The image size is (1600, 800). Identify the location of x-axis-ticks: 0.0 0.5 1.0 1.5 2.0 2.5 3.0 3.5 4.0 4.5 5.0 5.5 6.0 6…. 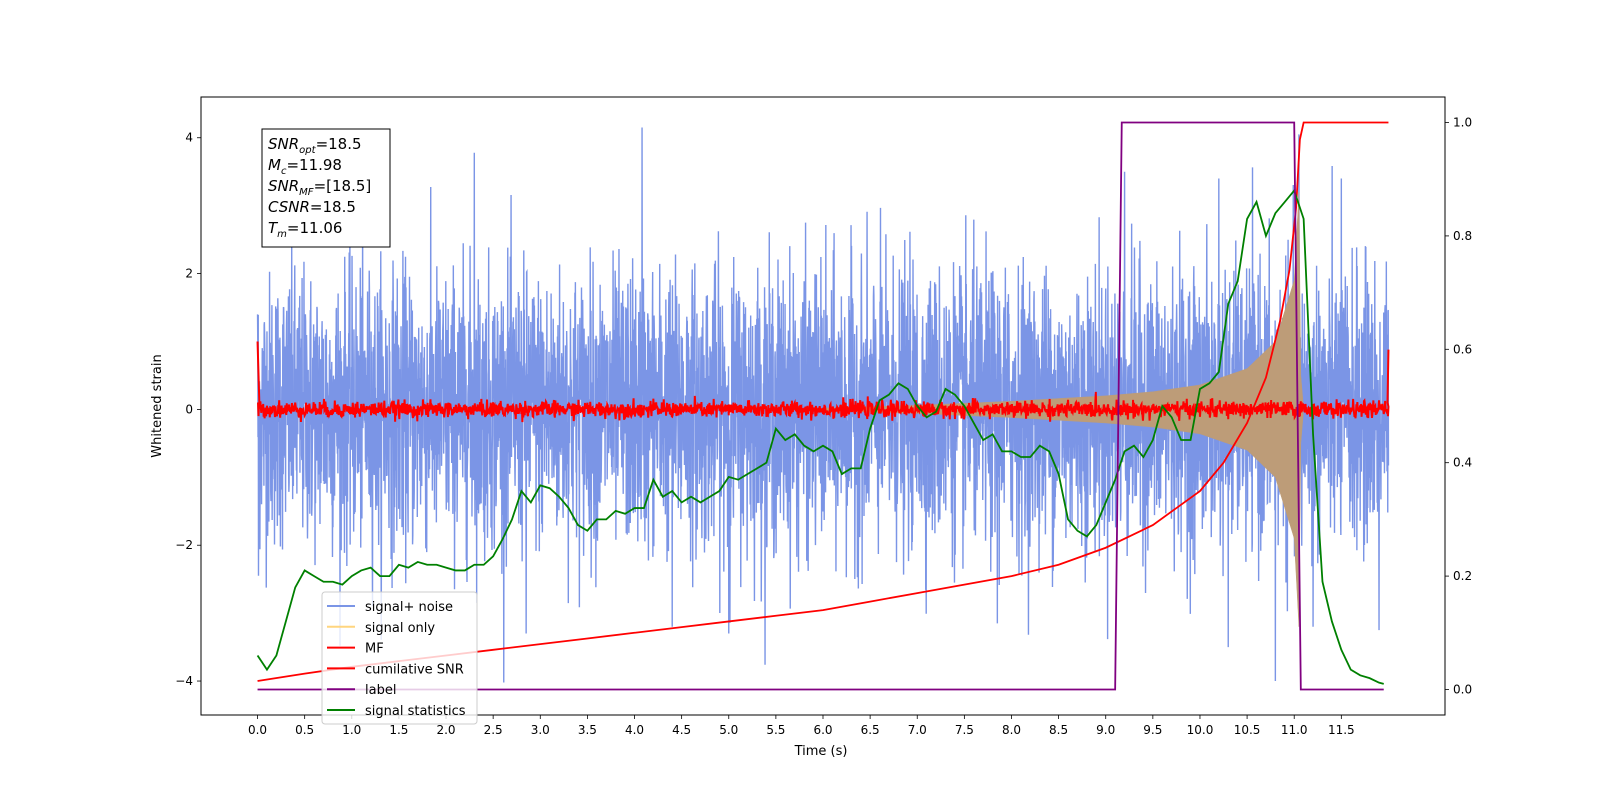
(801, 726).